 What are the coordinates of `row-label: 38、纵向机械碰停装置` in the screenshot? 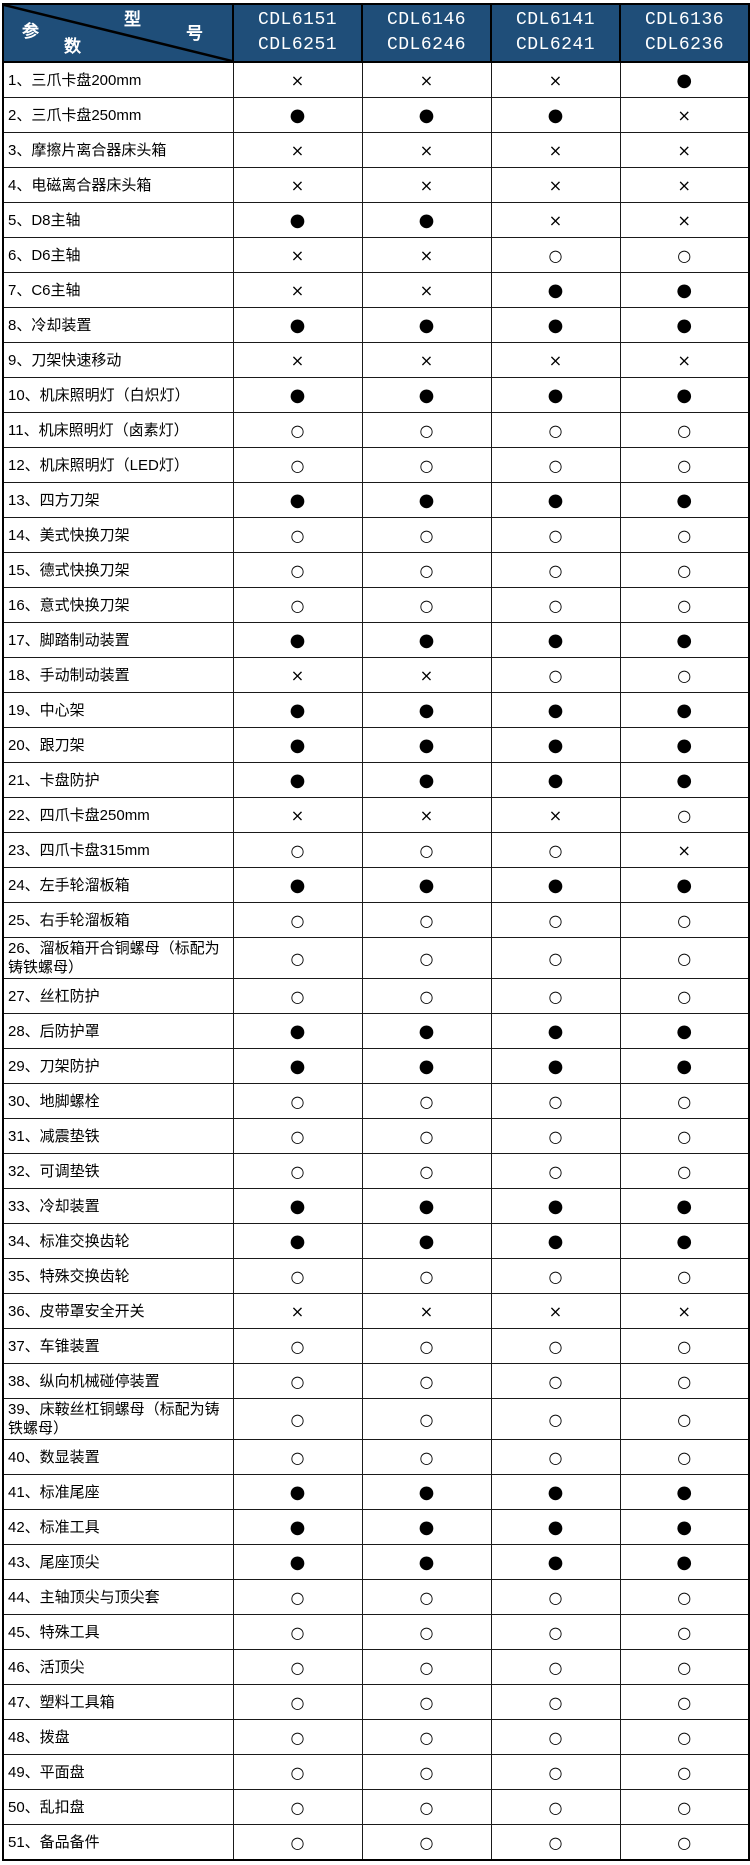 It's located at (118, 1381).